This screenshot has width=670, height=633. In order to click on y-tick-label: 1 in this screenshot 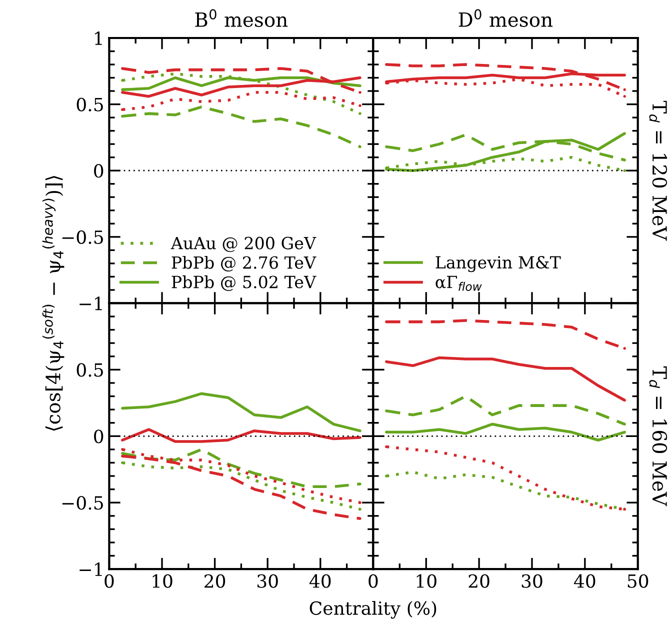, I will do `click(98, 38)`.